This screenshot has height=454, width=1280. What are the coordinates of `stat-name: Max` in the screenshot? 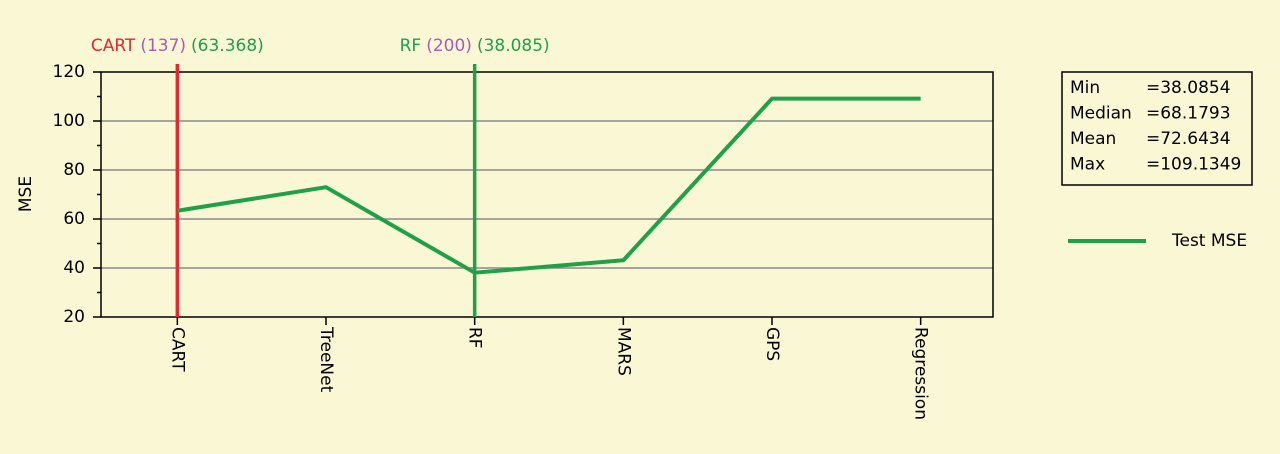 It's located at (1087, 165).